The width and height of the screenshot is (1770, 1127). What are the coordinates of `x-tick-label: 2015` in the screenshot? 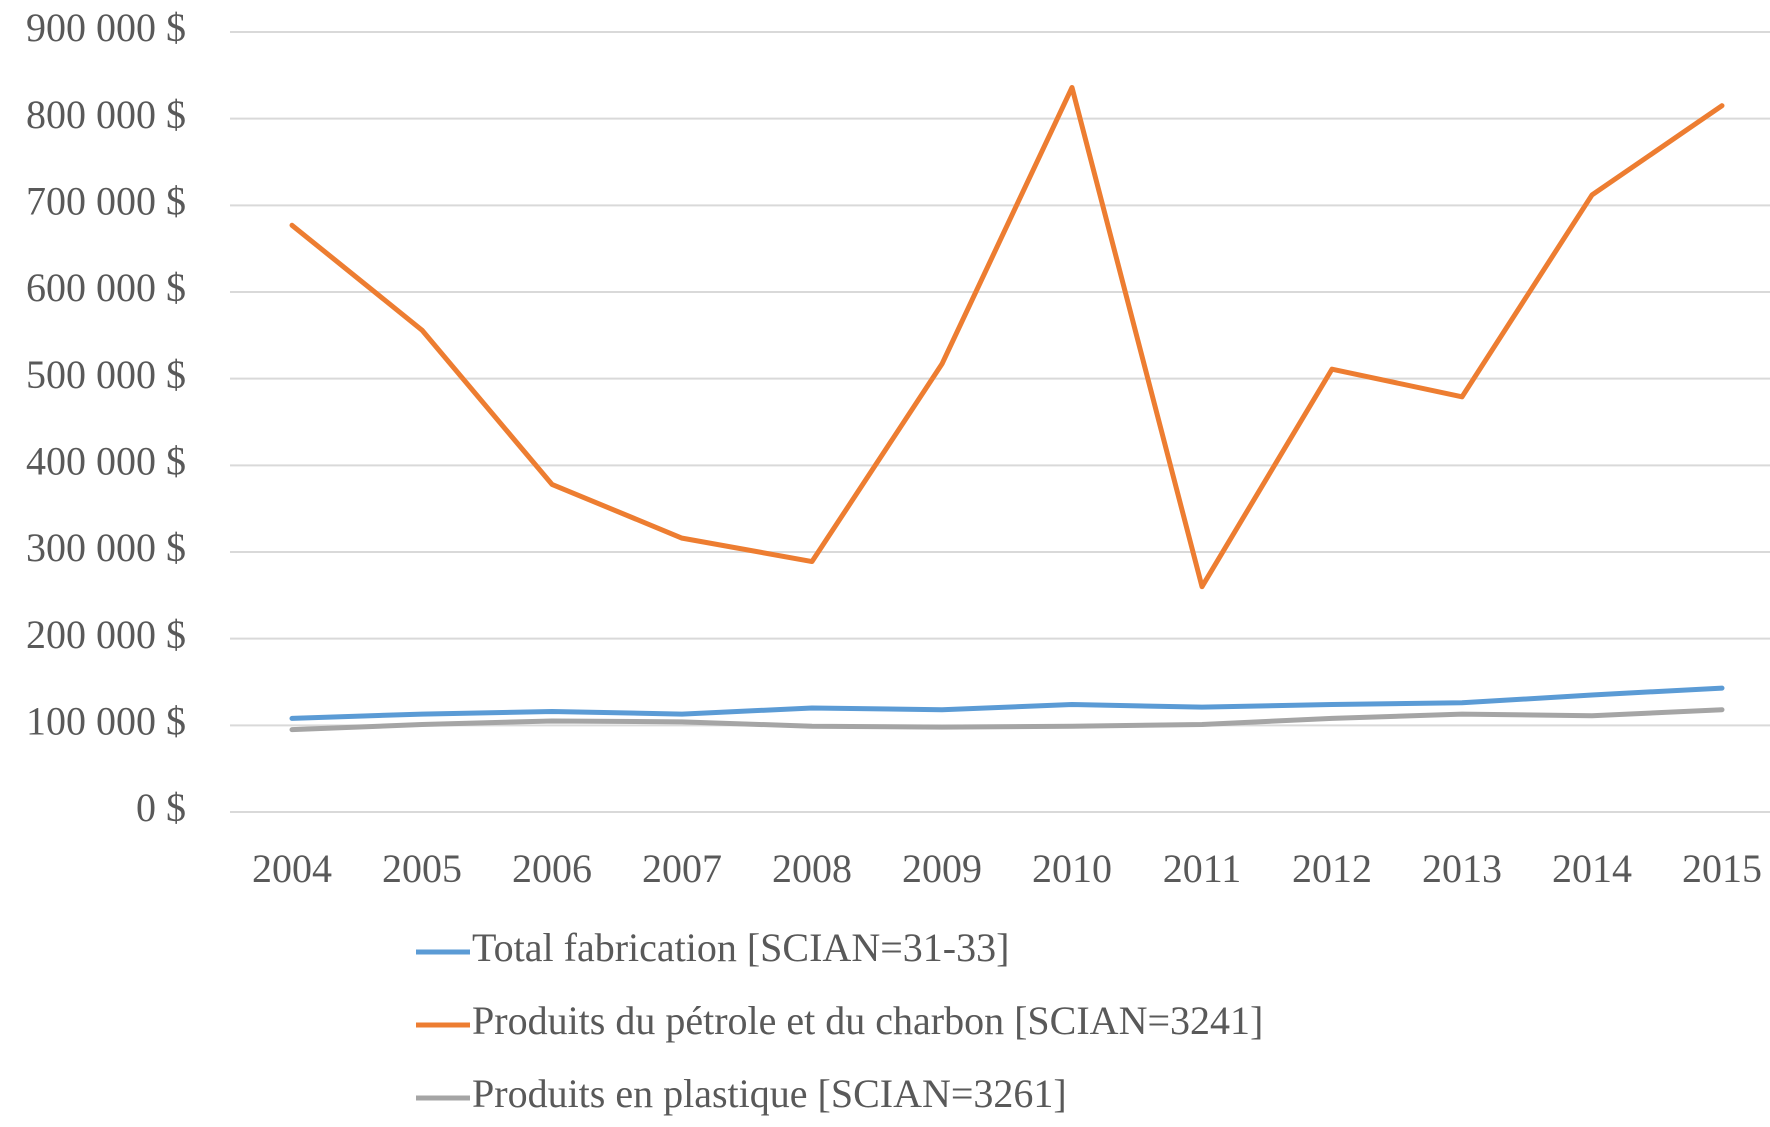 It's located at (1722, 868).